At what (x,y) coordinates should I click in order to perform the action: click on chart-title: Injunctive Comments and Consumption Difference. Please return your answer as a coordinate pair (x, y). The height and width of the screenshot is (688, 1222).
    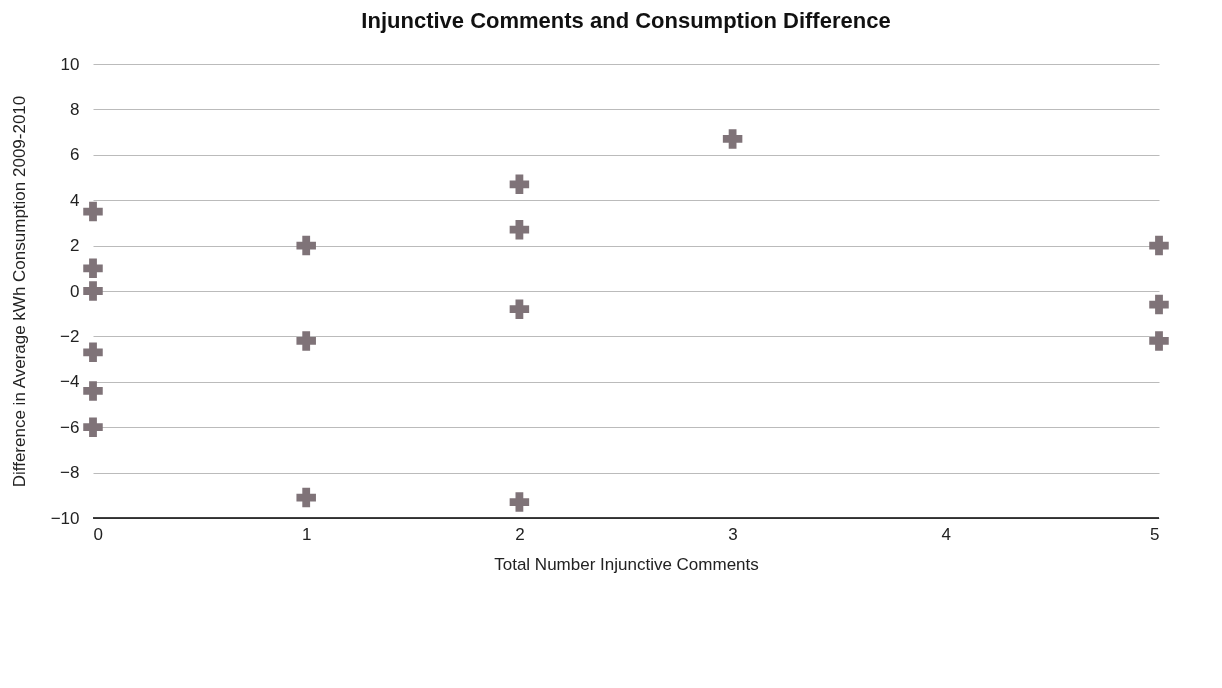
    Looking at the image, I should click on (626, 20).